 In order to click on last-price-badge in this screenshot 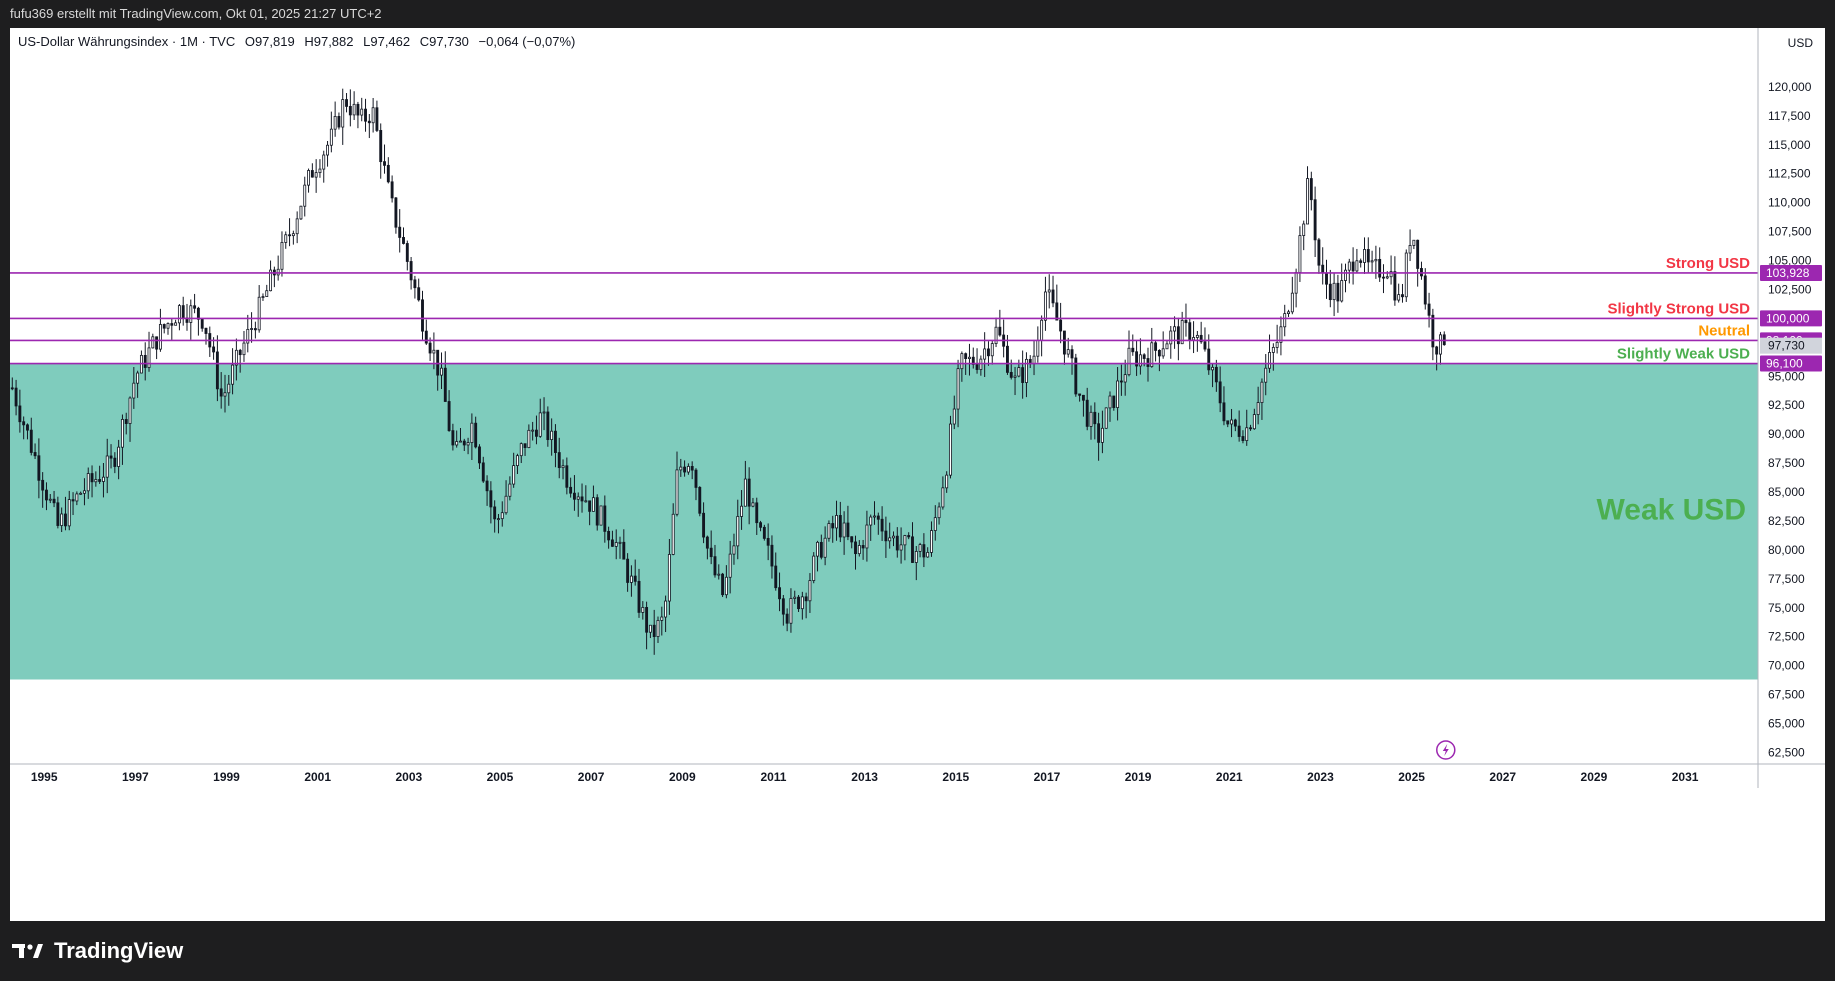, I will do `click(1791, 345)`.